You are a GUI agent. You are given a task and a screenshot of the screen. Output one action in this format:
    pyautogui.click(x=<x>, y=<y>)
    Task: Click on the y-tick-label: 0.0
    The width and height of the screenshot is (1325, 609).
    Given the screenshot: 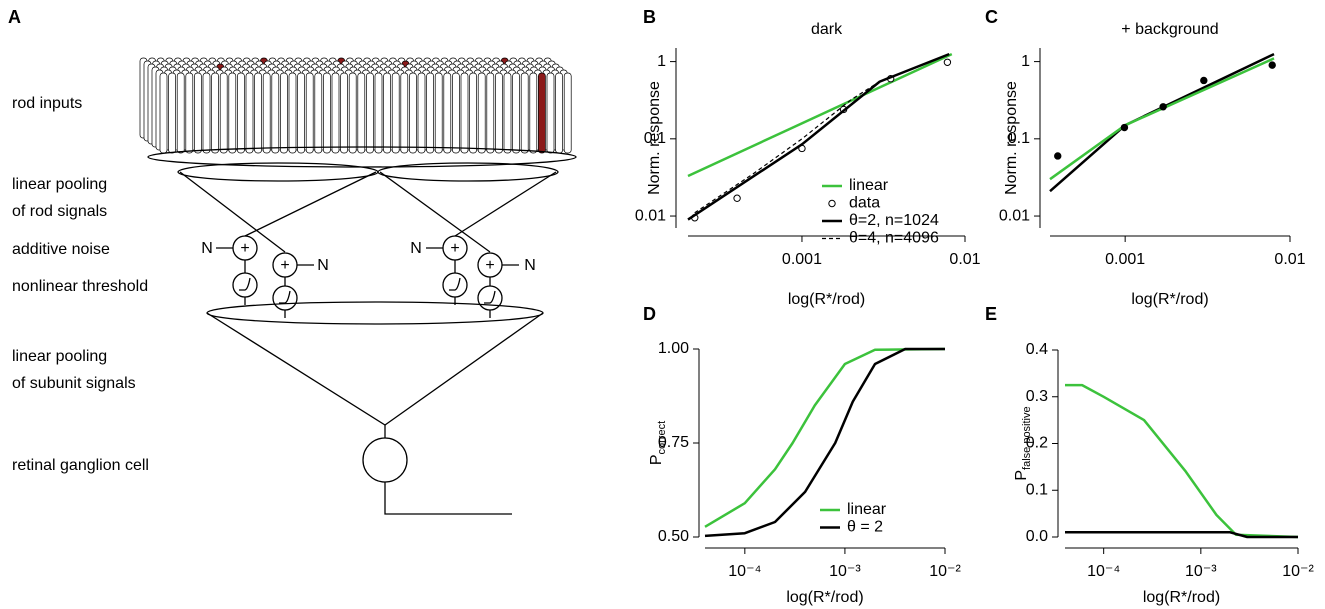 What is the action you would take?
    pyautogui.click(x=1037, y=536)
    